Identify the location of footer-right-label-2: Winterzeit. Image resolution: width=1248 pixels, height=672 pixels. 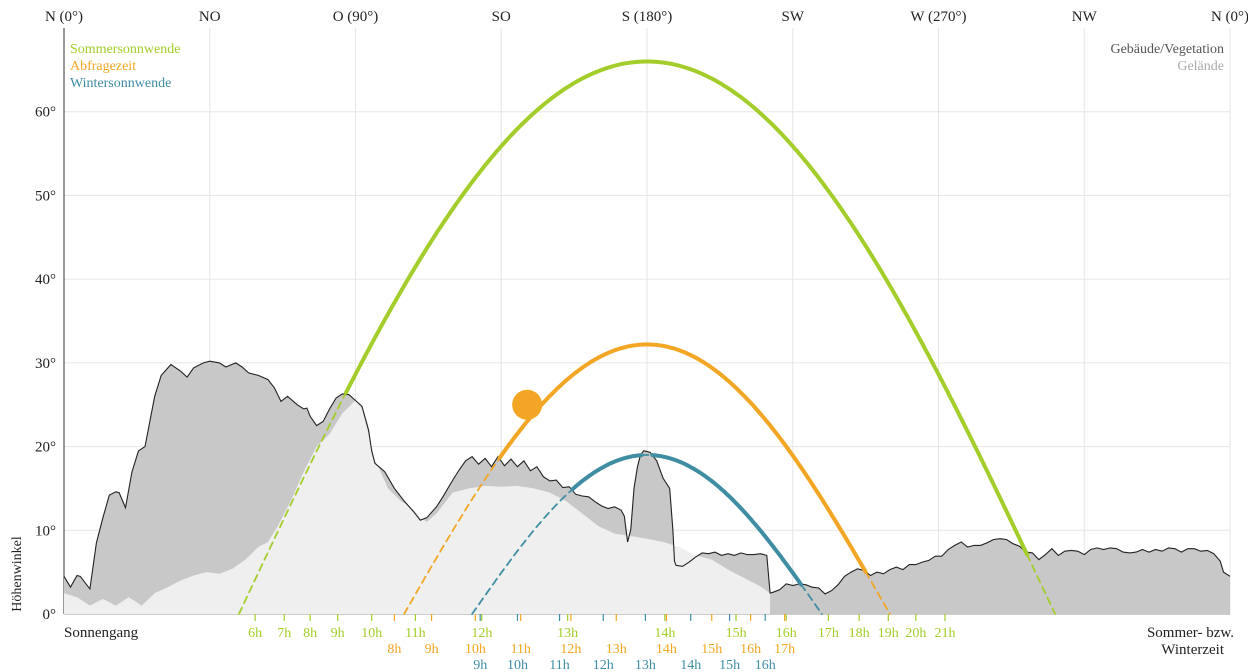
(1193, 650).